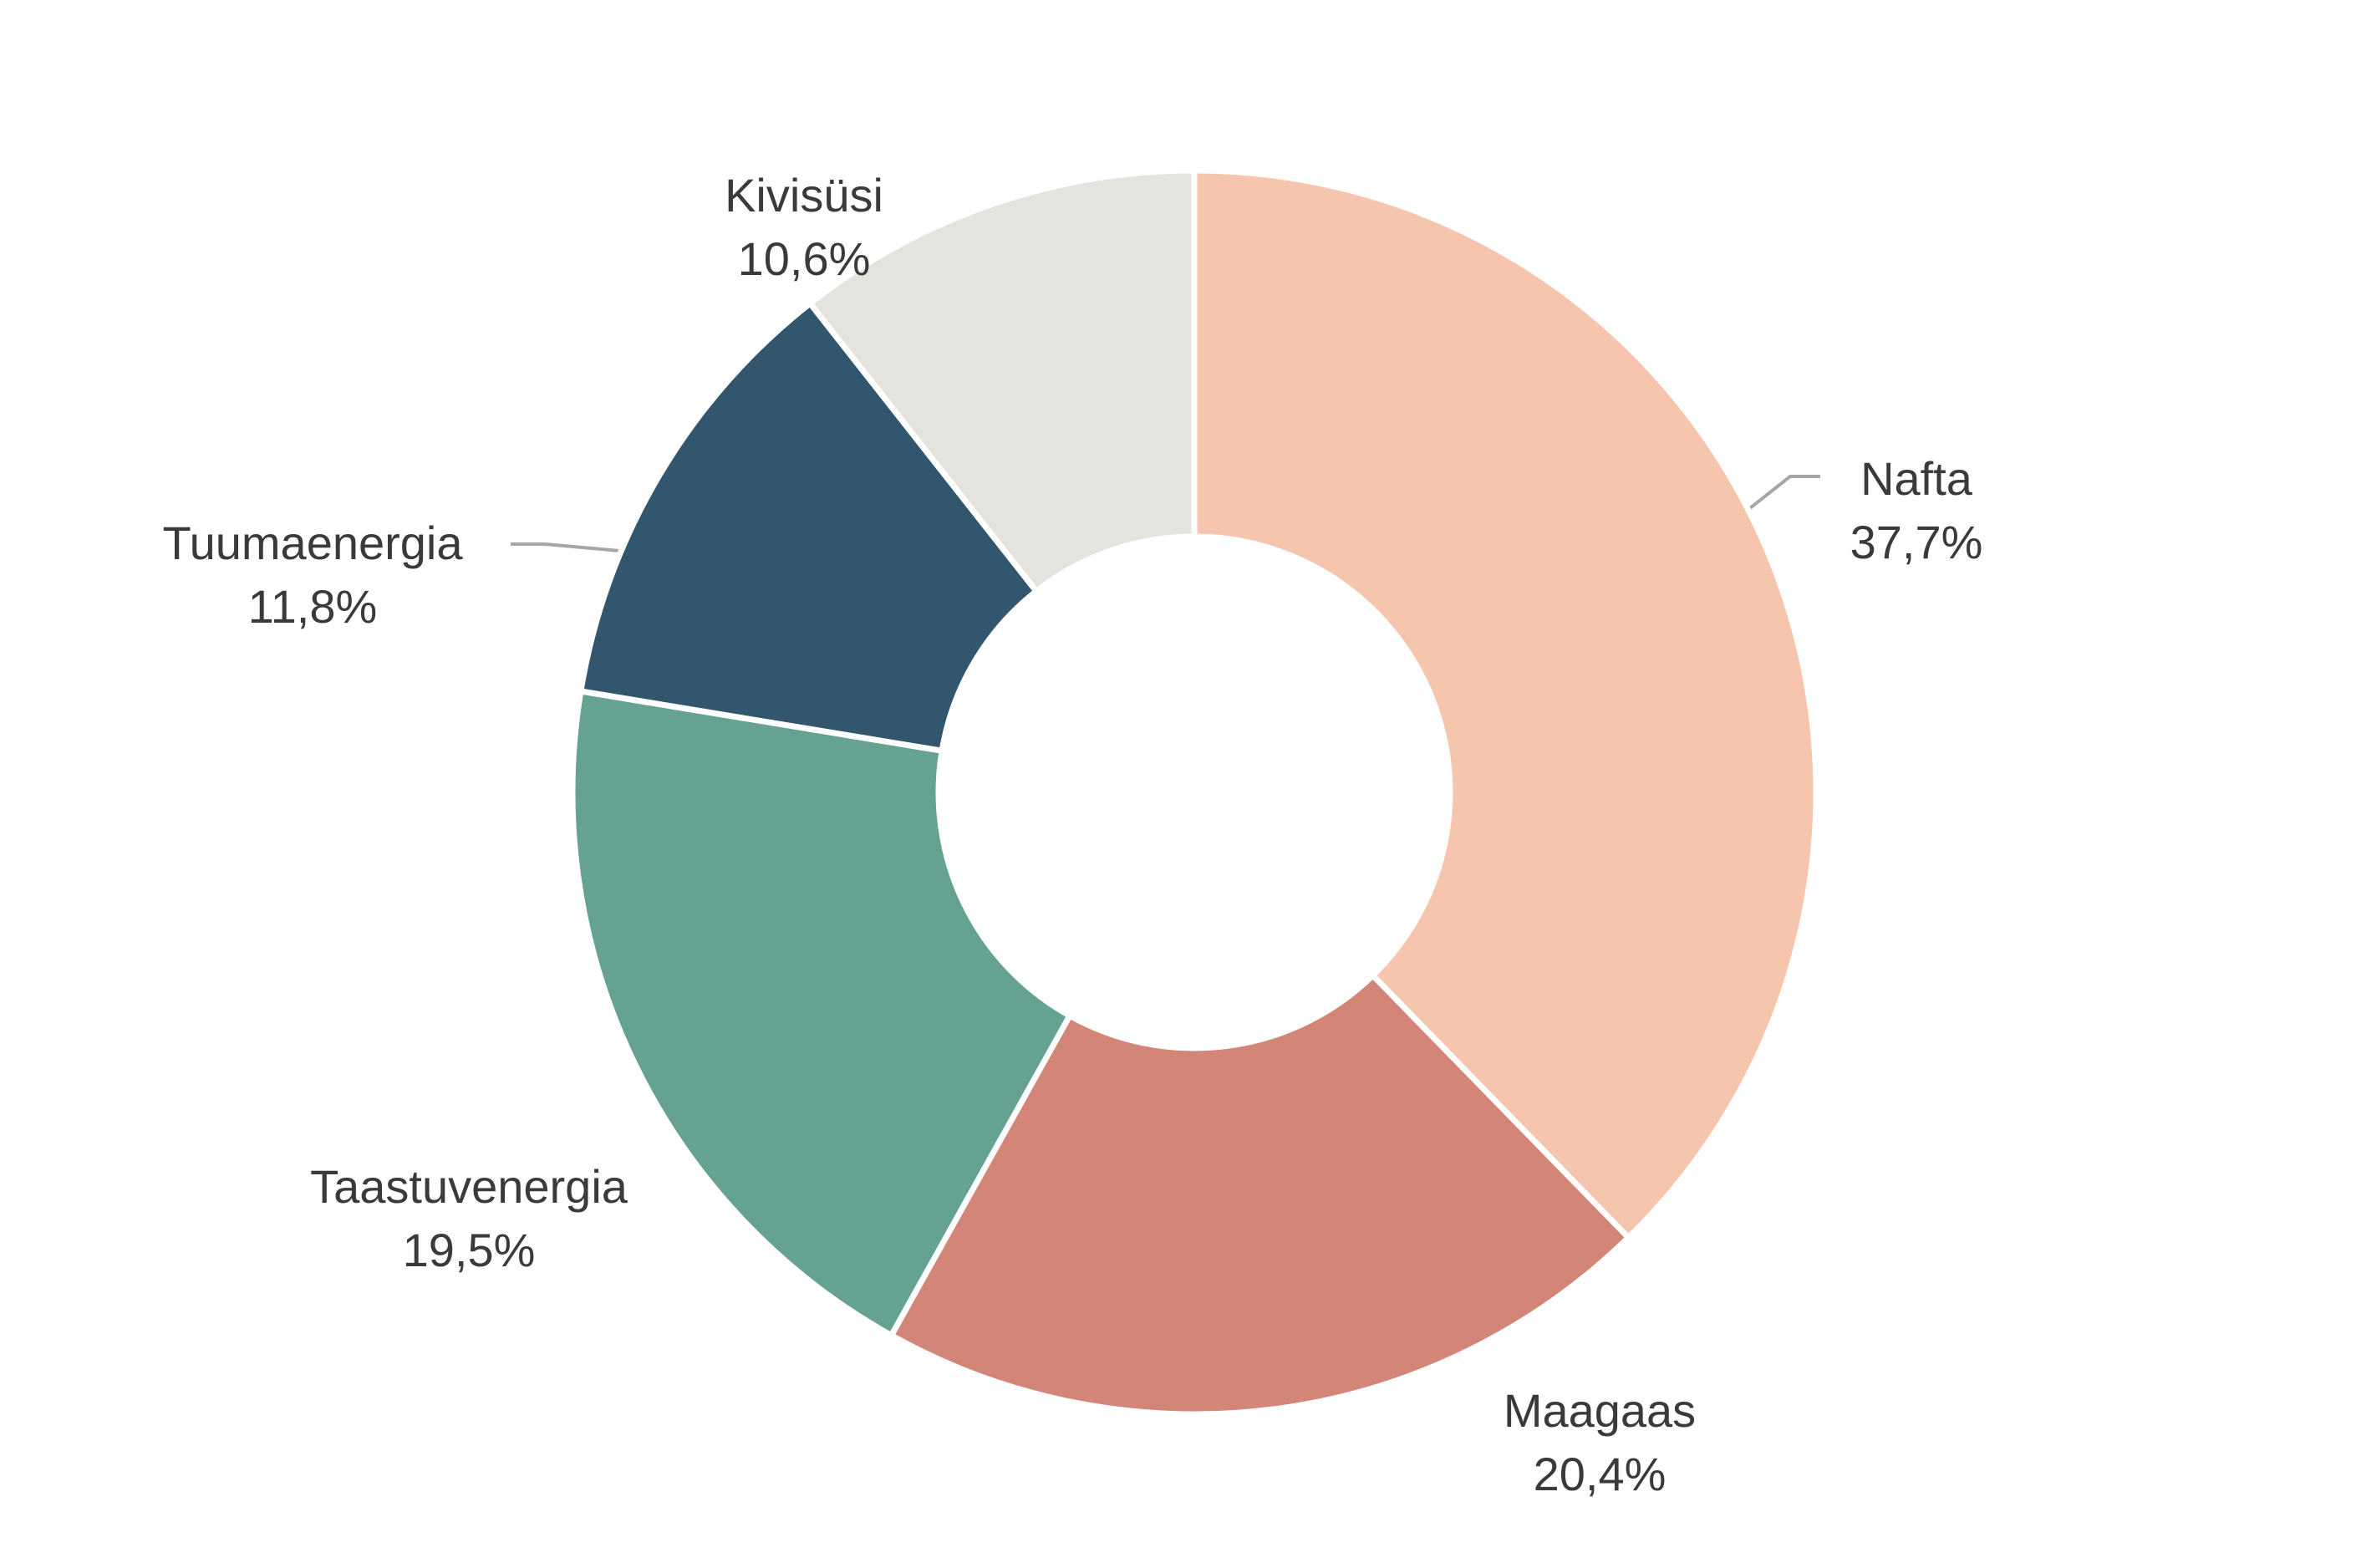 The image size is (2361, 1568). I want to click on value-label: 37,7%, so click(1916, 542).